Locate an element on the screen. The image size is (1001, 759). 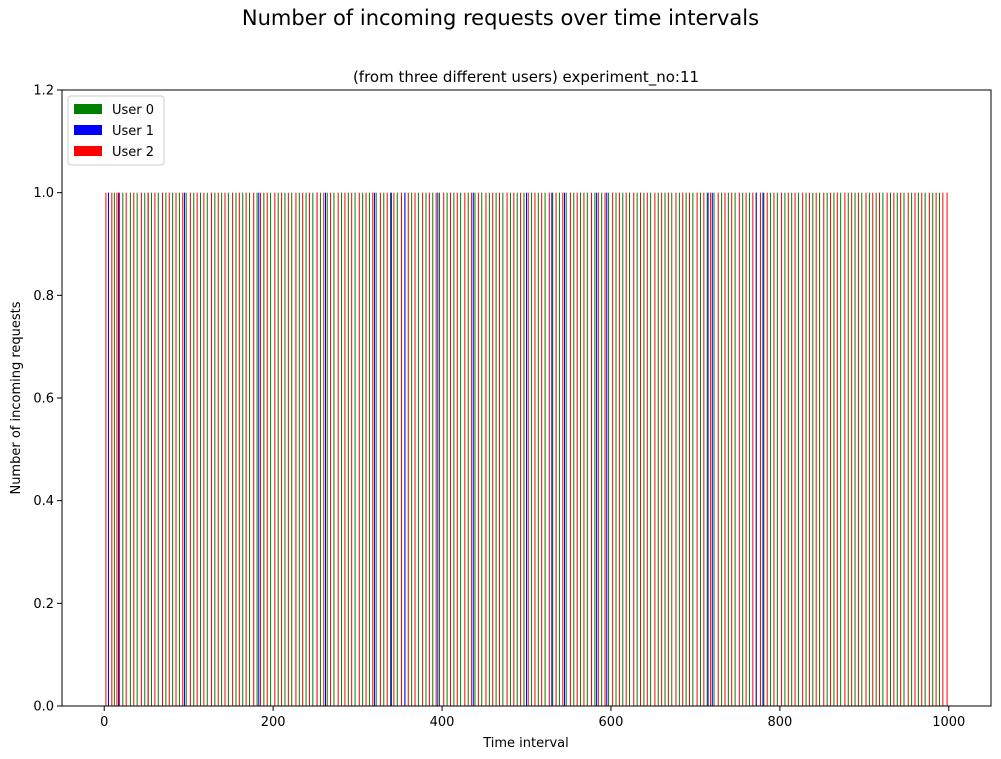
x-tick-label: 200 is located at coordinates (273, 722).